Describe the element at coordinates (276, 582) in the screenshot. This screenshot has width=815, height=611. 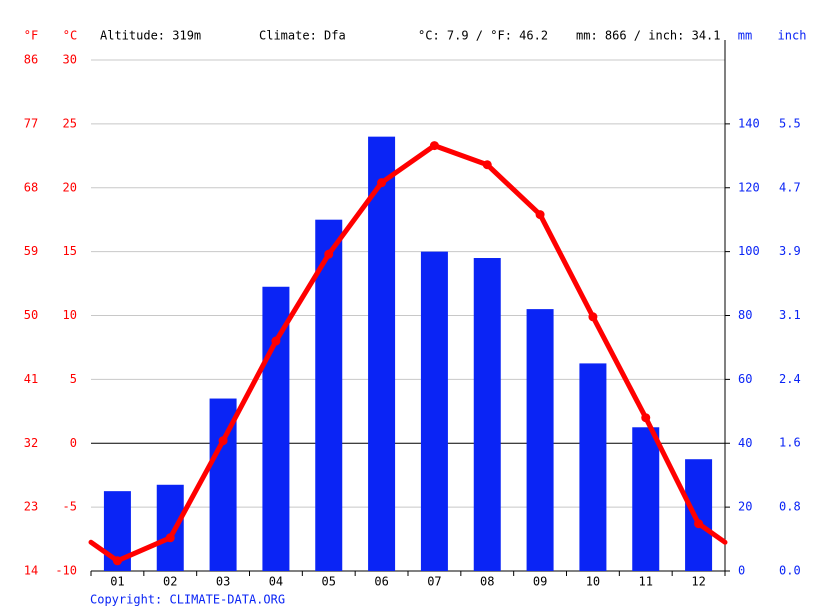
I see `x-tick-label: 04` at that location.